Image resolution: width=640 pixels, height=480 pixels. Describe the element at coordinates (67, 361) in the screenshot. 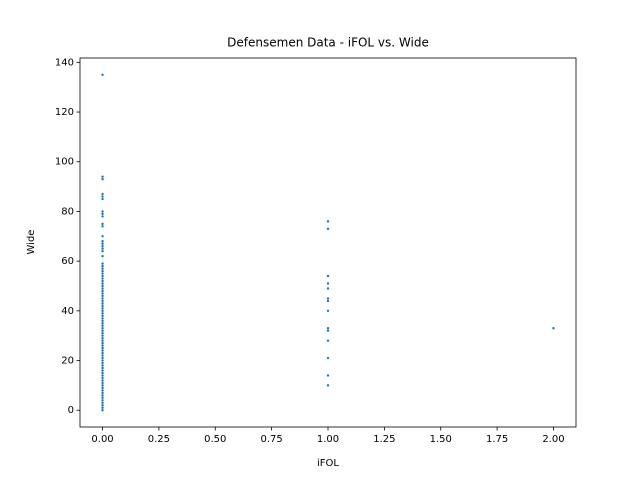

I see `y-tick-label: 20` at that location.